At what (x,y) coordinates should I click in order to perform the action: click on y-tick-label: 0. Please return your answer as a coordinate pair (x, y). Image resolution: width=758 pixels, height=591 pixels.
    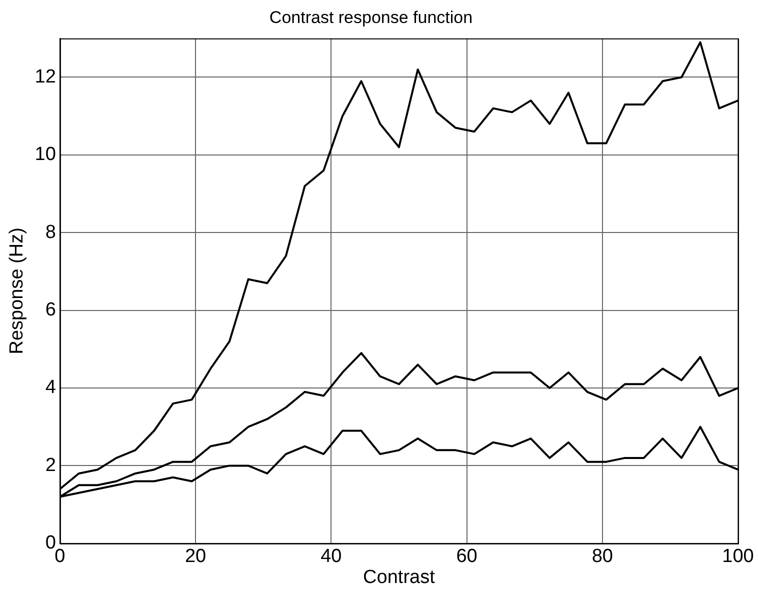
    Looking at the image, I should click on (50, 543).